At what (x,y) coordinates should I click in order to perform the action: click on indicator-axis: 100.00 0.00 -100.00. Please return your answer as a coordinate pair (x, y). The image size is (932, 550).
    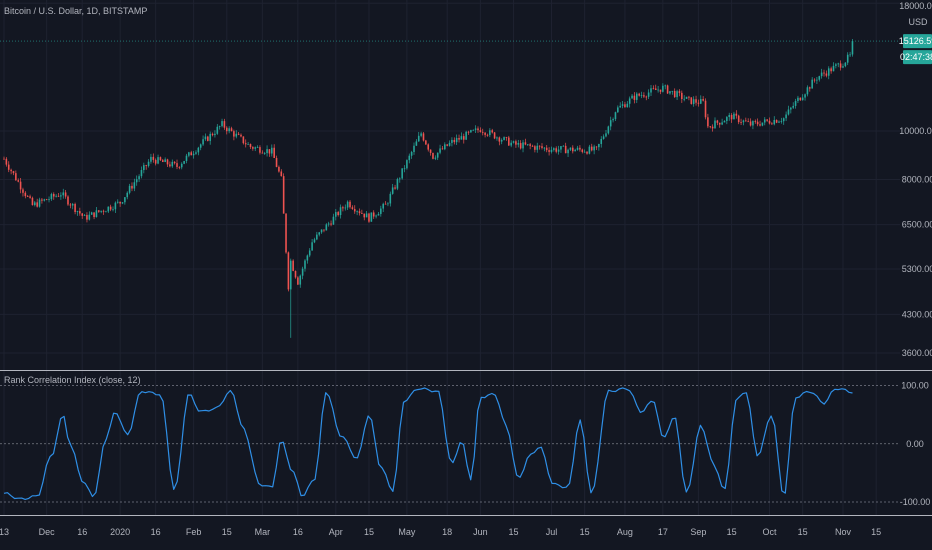
    Looking at the image, I should click on (915, 444).